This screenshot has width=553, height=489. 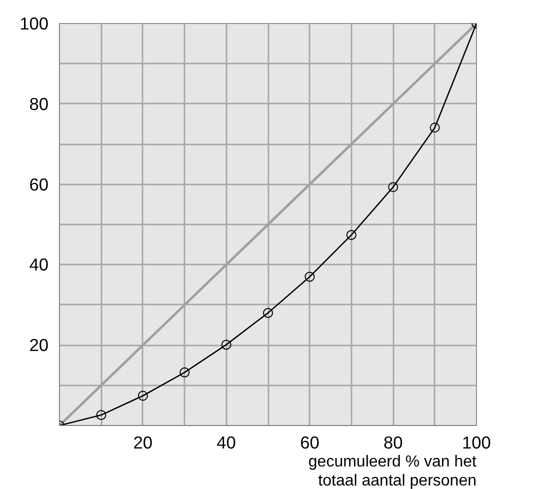 I want to click on x-tick-label: 60, so click(x=310, y=442).